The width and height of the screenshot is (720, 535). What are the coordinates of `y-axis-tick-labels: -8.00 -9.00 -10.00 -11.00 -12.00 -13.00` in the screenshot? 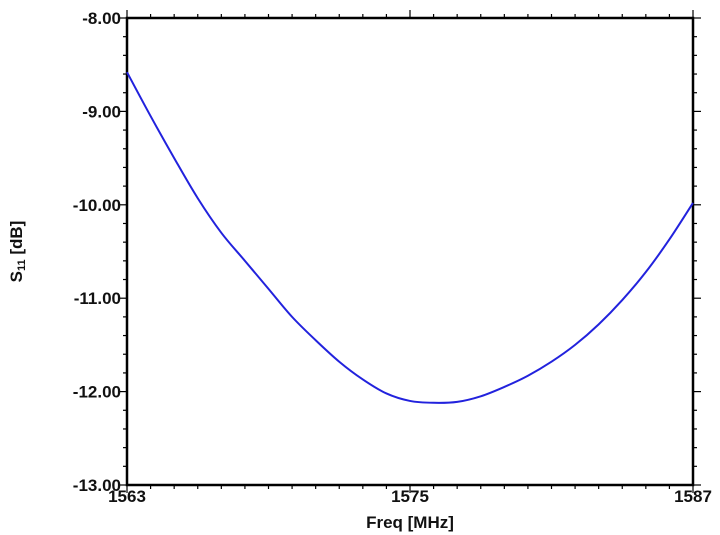 It's located at (97, 252).